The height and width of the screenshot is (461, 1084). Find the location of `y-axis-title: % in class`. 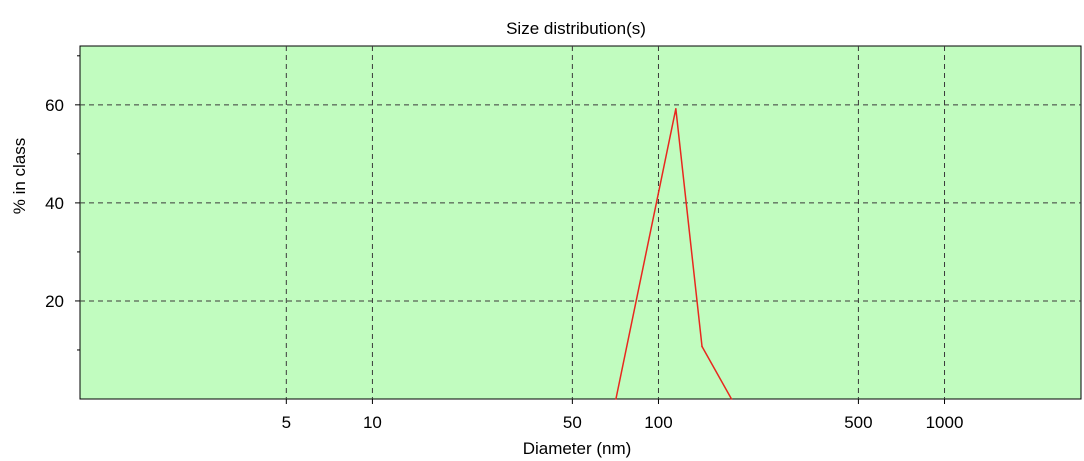

y-axis-title: % in class is located at coordinates (19, 176).